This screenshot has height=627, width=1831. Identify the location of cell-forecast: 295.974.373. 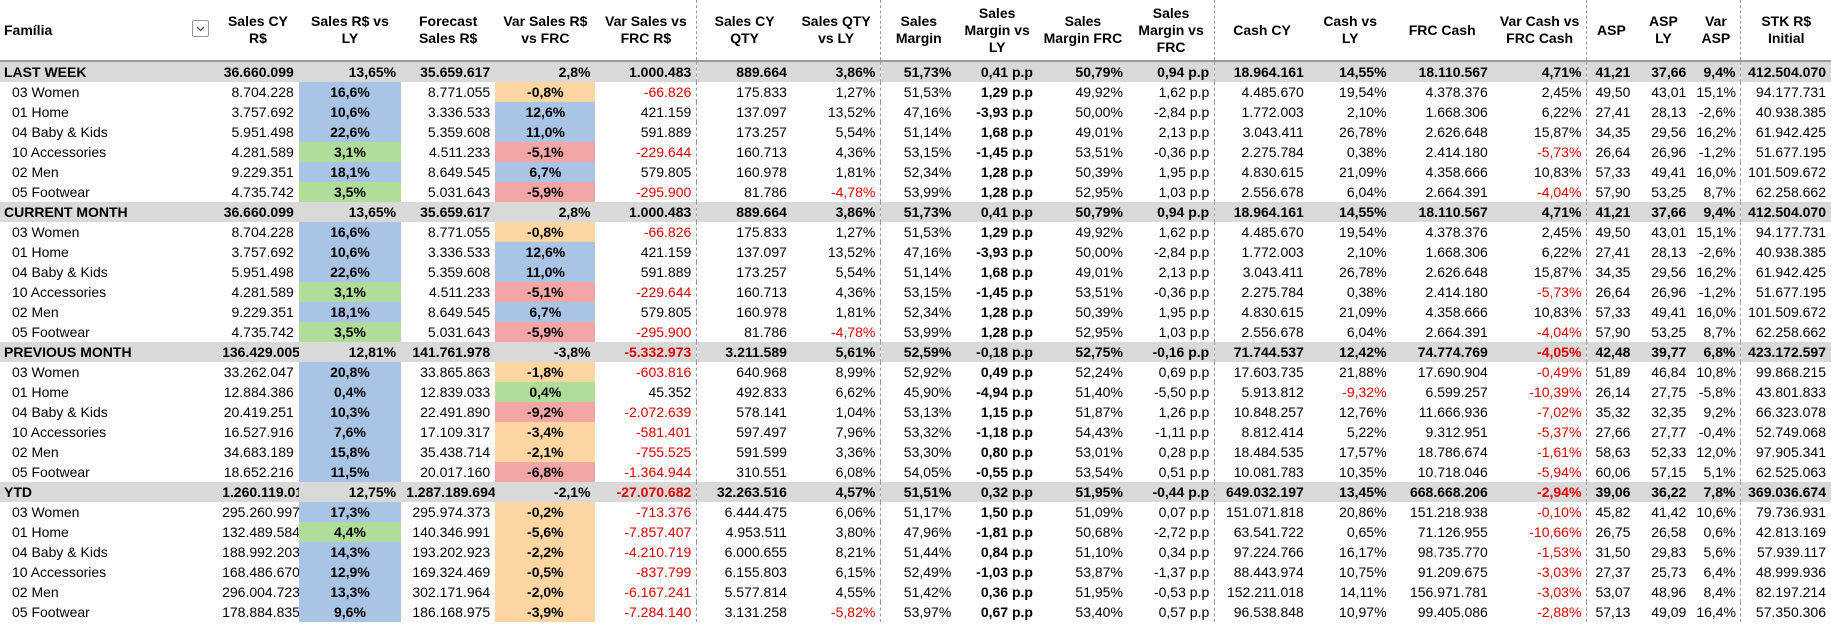
(451, 512).